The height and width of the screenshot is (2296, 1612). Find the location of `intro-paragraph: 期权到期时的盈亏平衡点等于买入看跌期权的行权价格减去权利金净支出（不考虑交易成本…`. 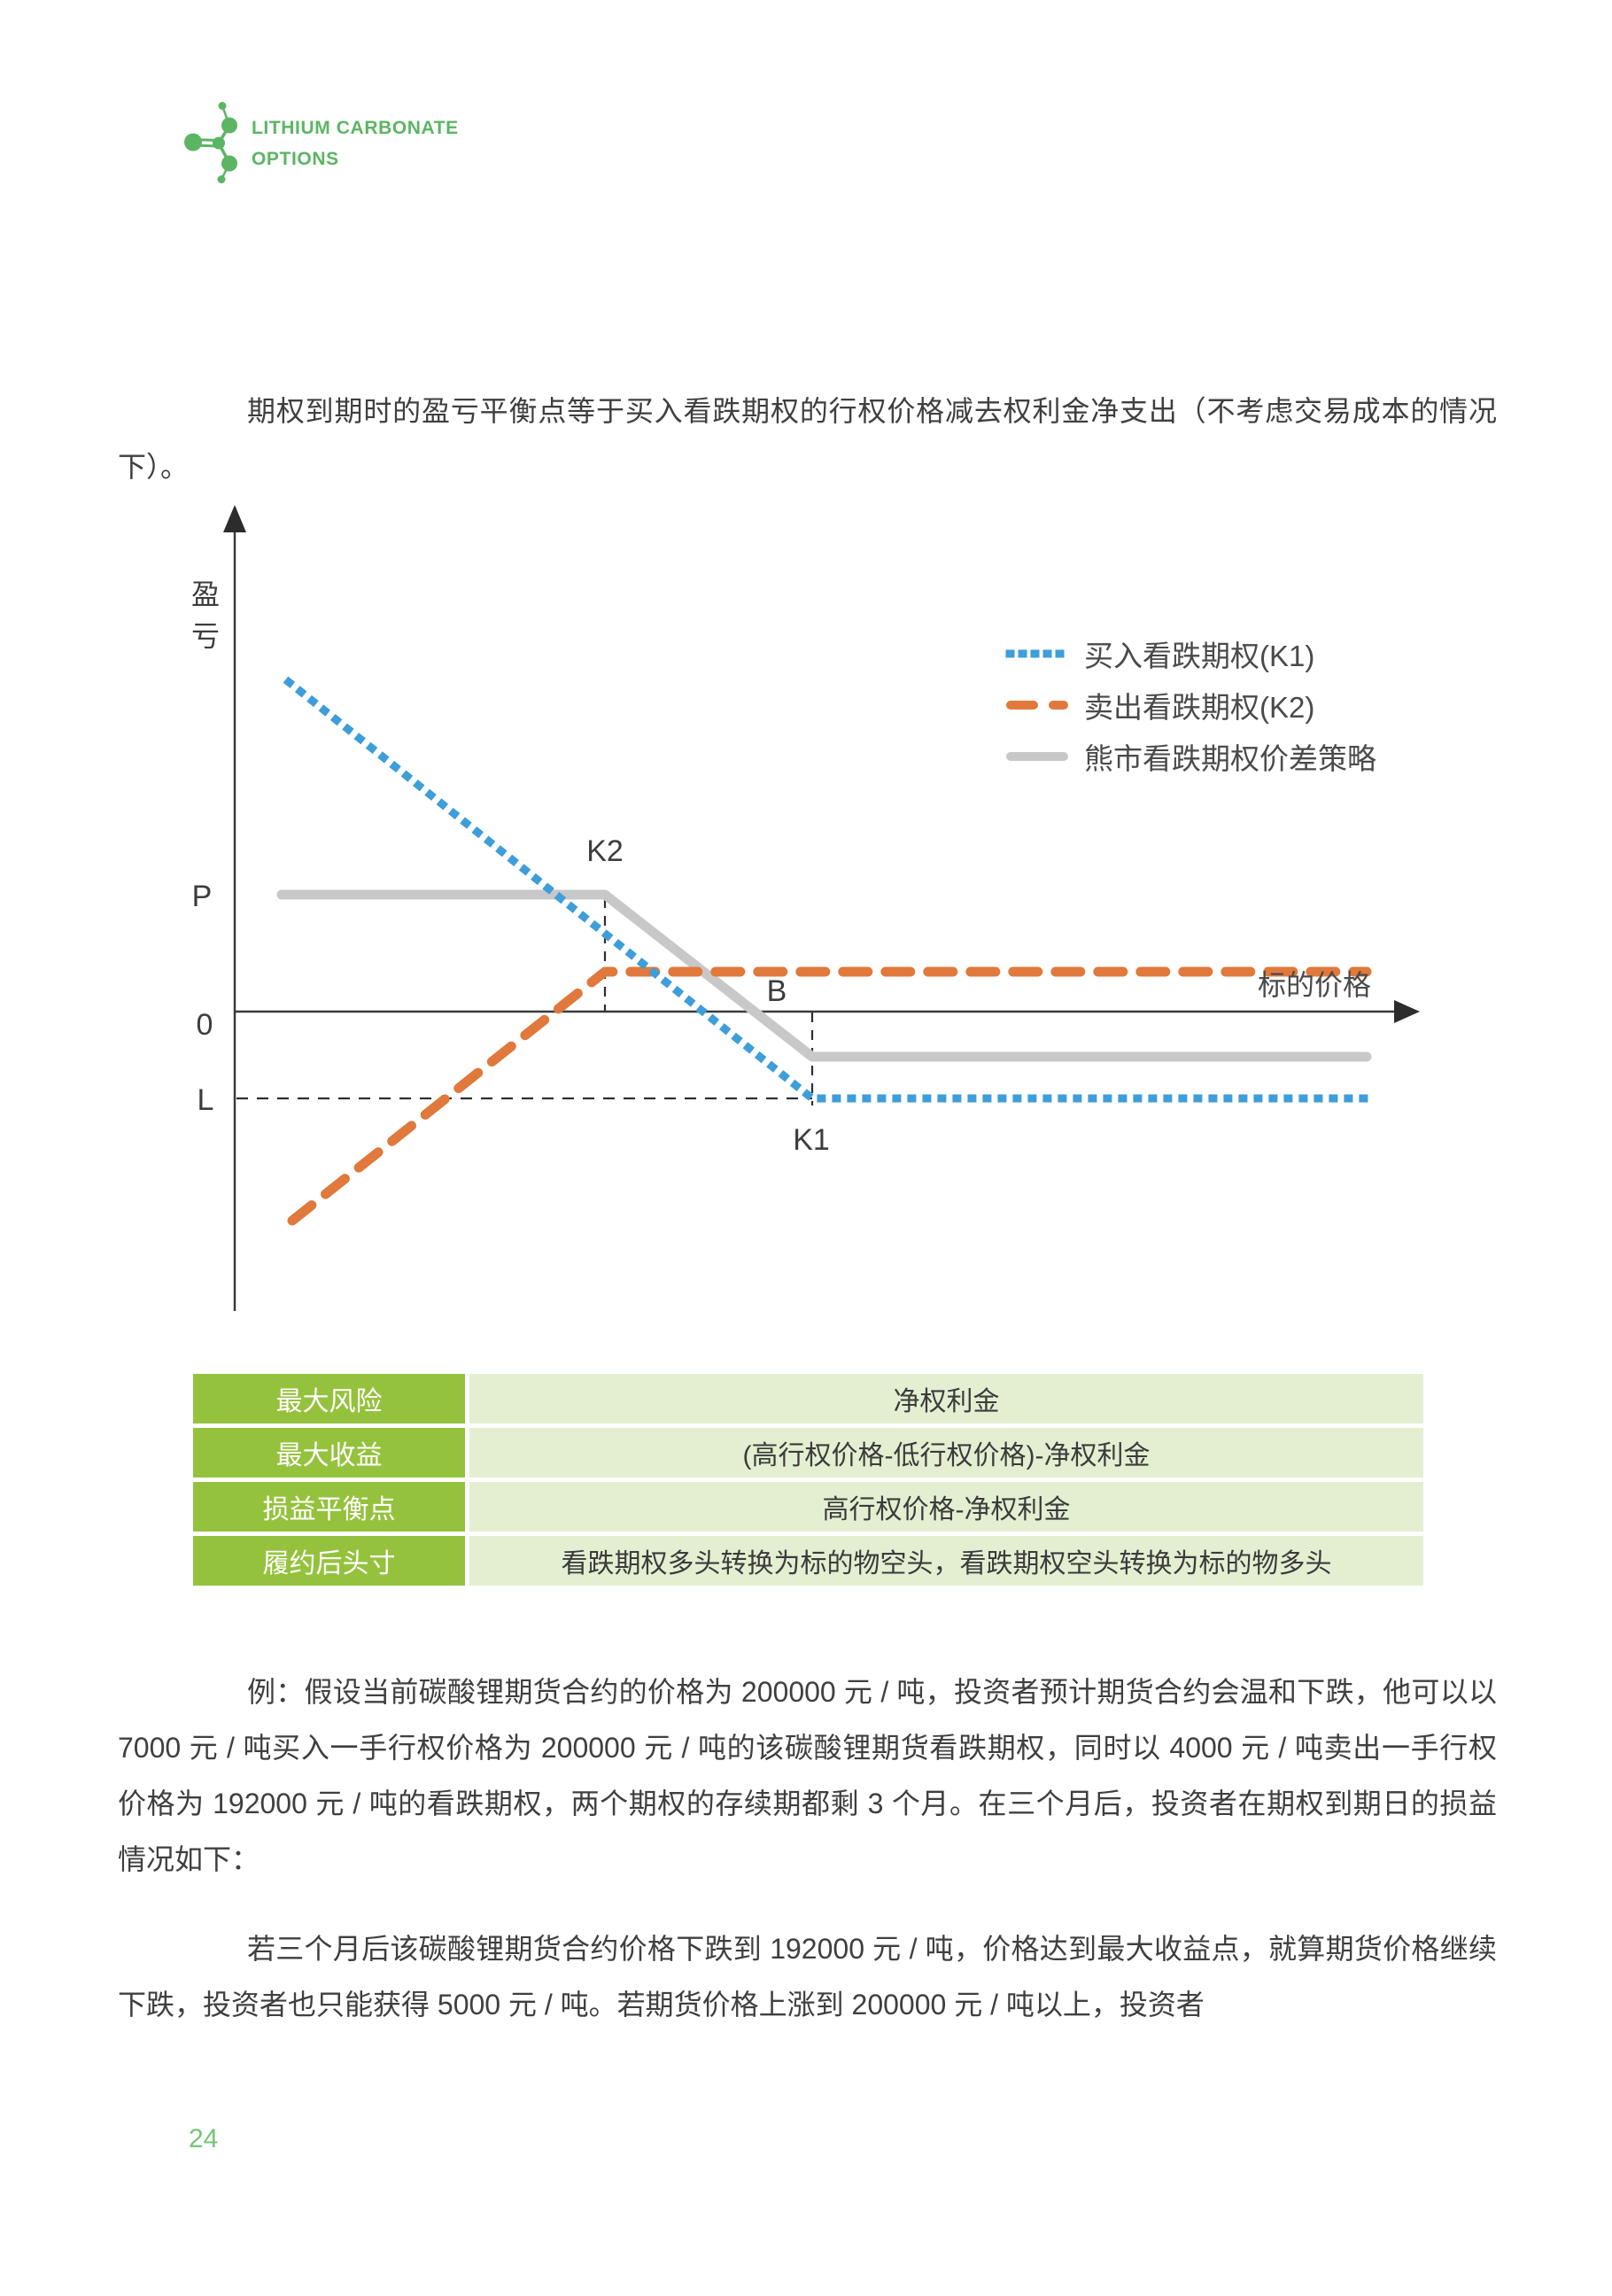

intro-paragraph: 期权到期时的盈亏平衡点等于买入看跌期权的行权价格减去权利金净支出（不考虑交易成本… is located at coordinates (807, 439).